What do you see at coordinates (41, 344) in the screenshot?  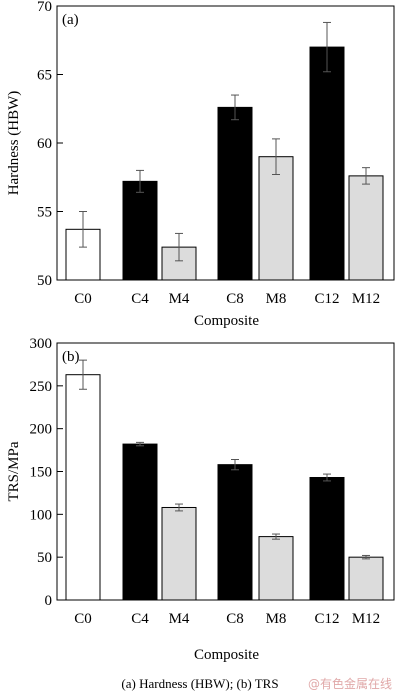 I see `y-tick-label: 300` at bounding box center [41, 344].